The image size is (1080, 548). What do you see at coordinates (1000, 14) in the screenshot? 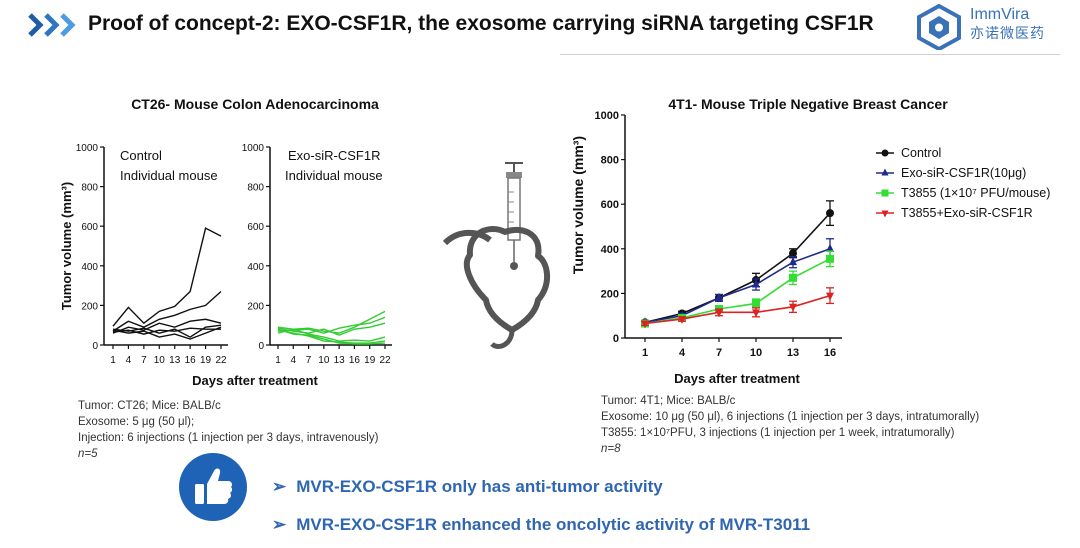
I see `logo-name-en: ImmVira` at bounding box center [1000, 14].